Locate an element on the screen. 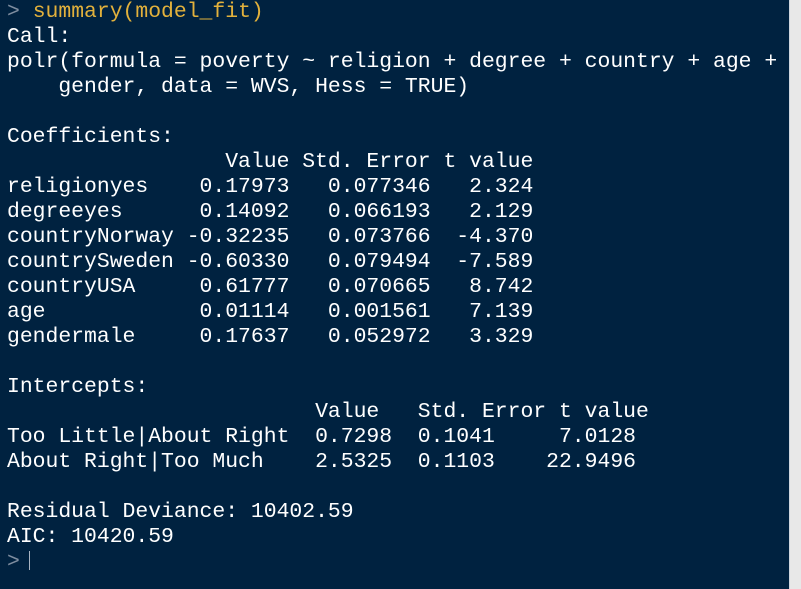  residual-deviance: Residual Deviance: 10402.59 is located at coordinates (180, 512).